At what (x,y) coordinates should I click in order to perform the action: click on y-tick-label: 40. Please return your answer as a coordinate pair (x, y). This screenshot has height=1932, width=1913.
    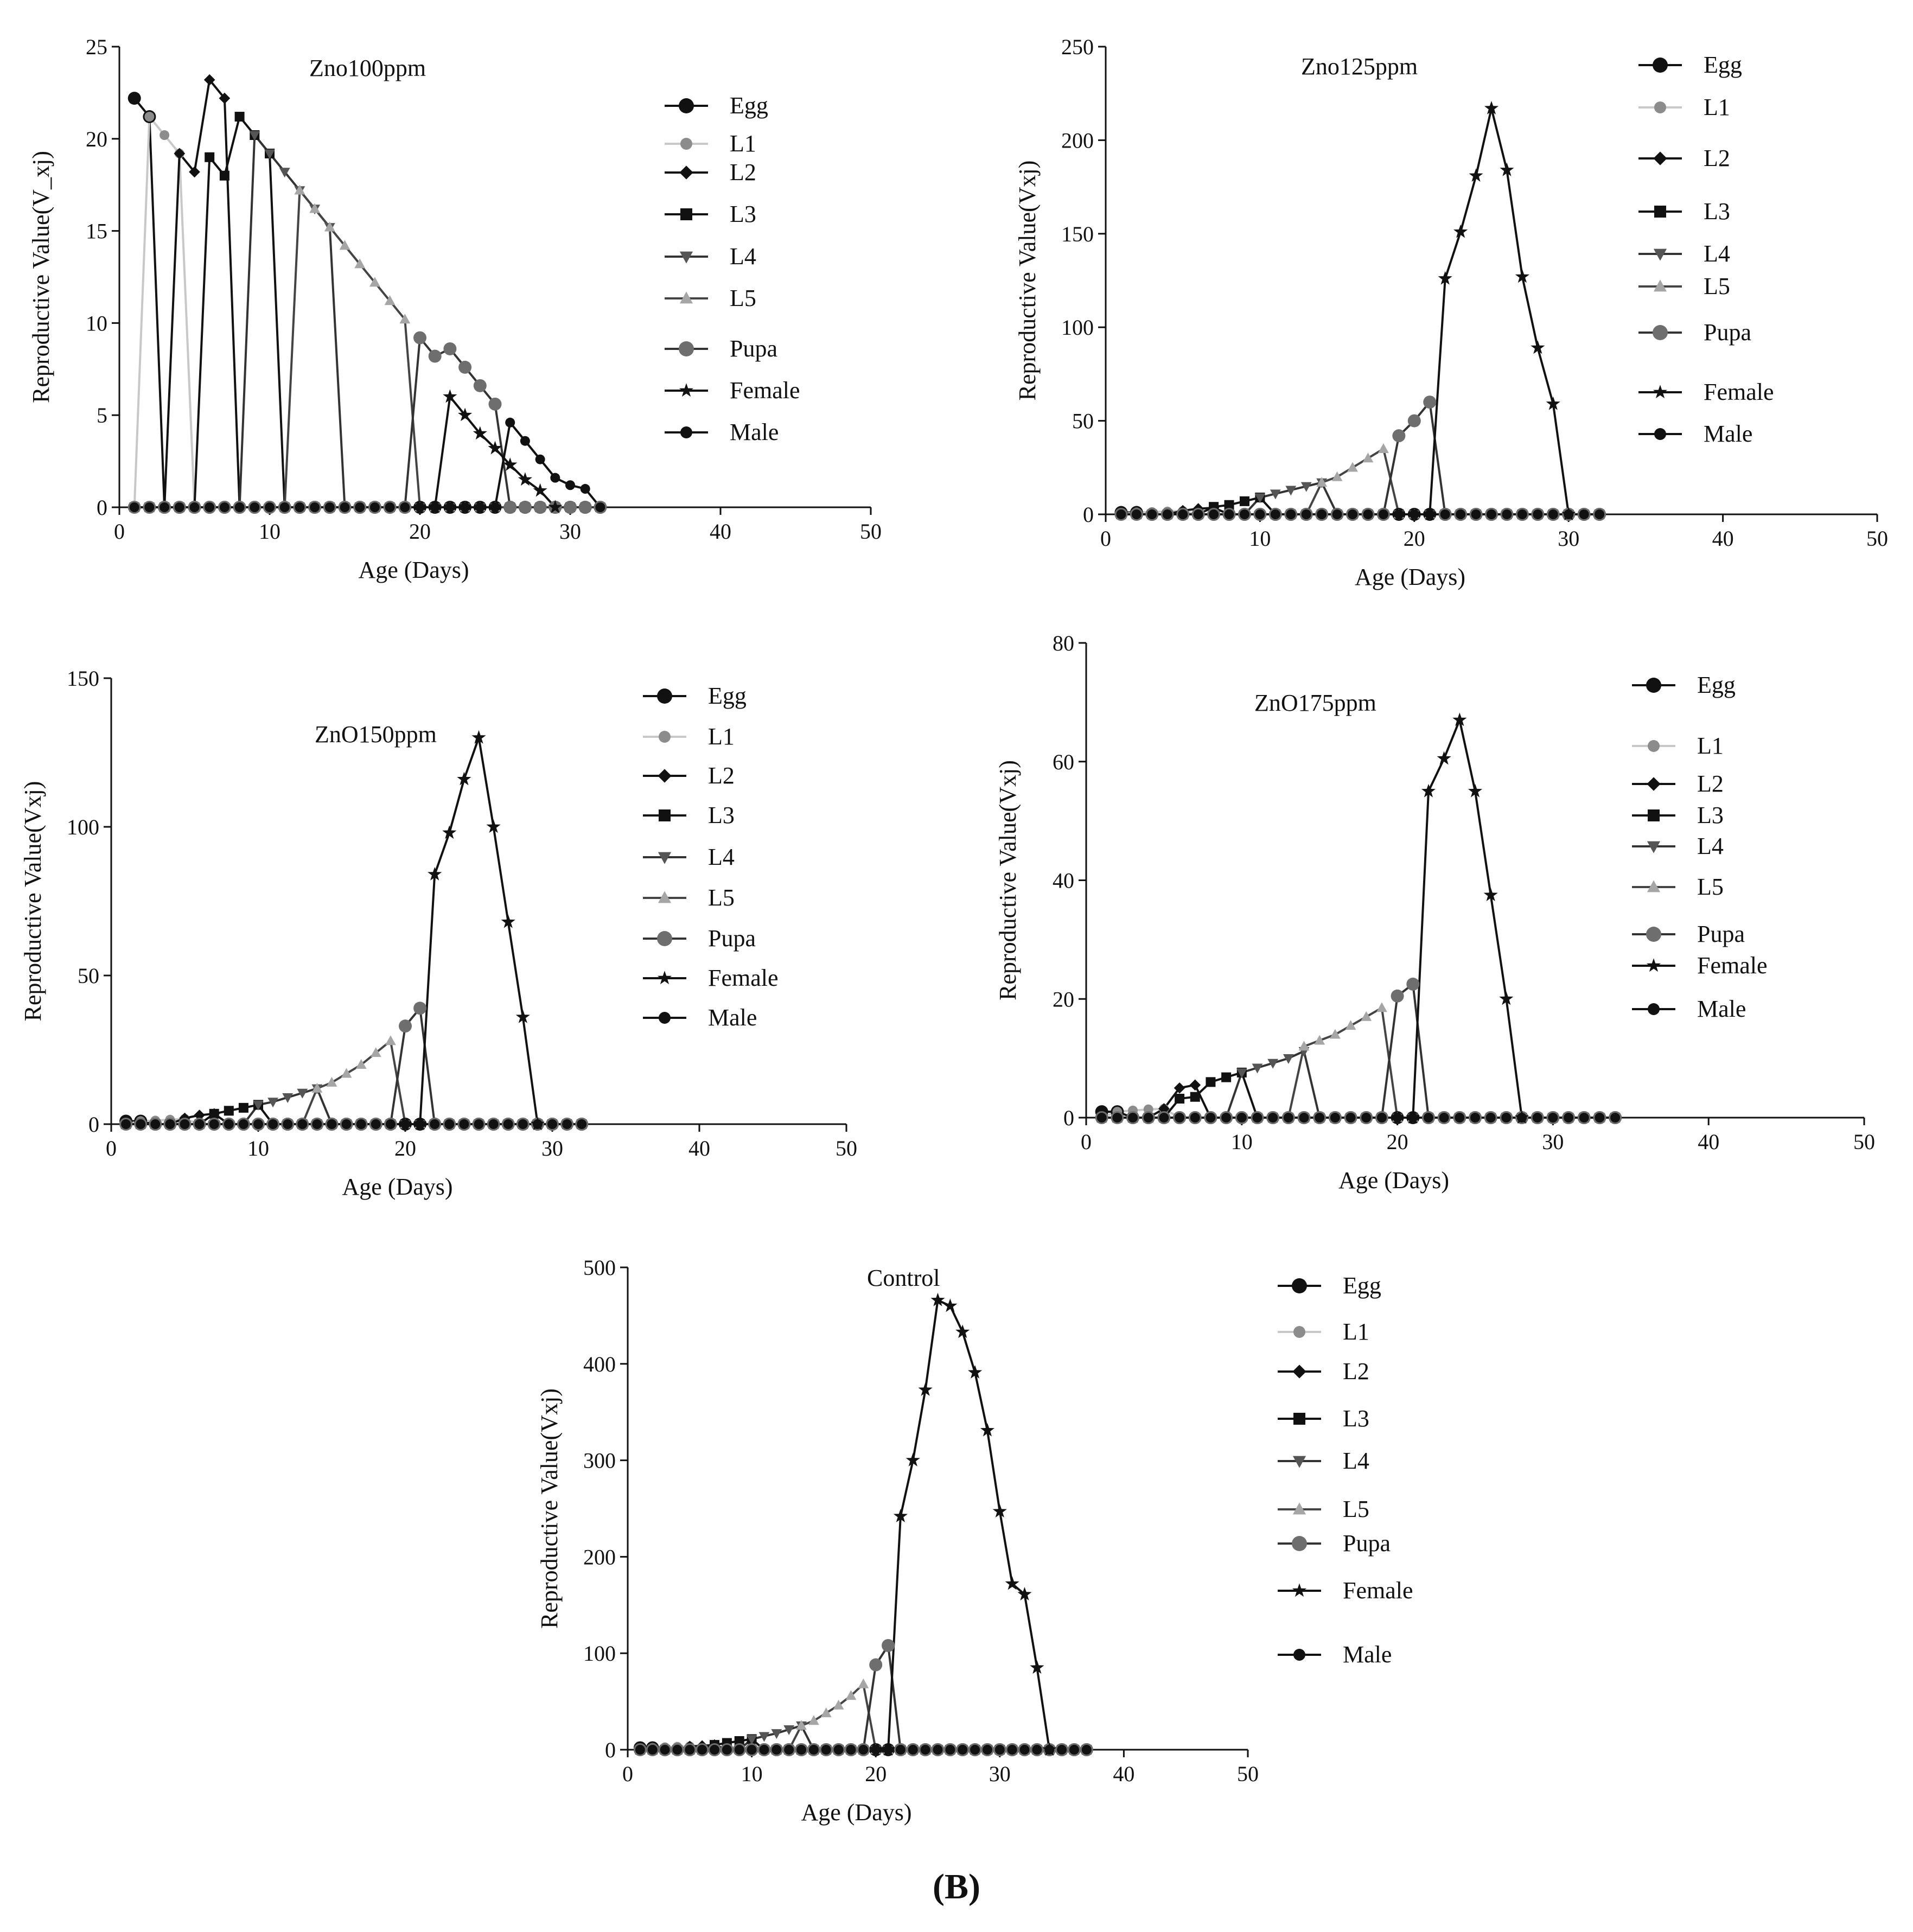
    Looking at the image, I should click on (1063, 881).